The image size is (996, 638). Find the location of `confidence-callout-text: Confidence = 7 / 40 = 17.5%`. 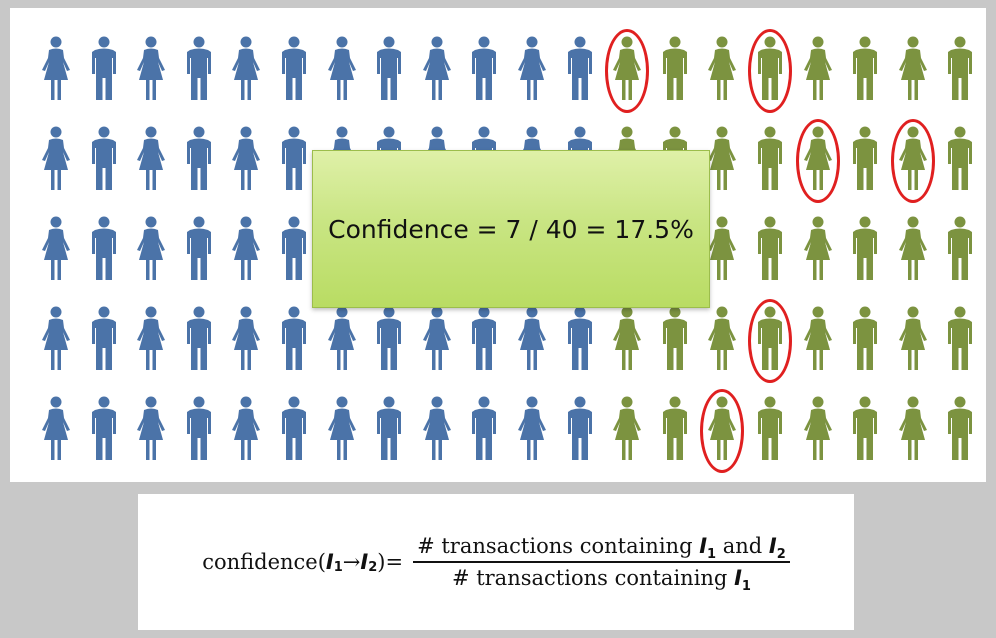

confidence-callout-text: Confidence = 7 / 40 = 17.5% is located at coordinates (511, 229).